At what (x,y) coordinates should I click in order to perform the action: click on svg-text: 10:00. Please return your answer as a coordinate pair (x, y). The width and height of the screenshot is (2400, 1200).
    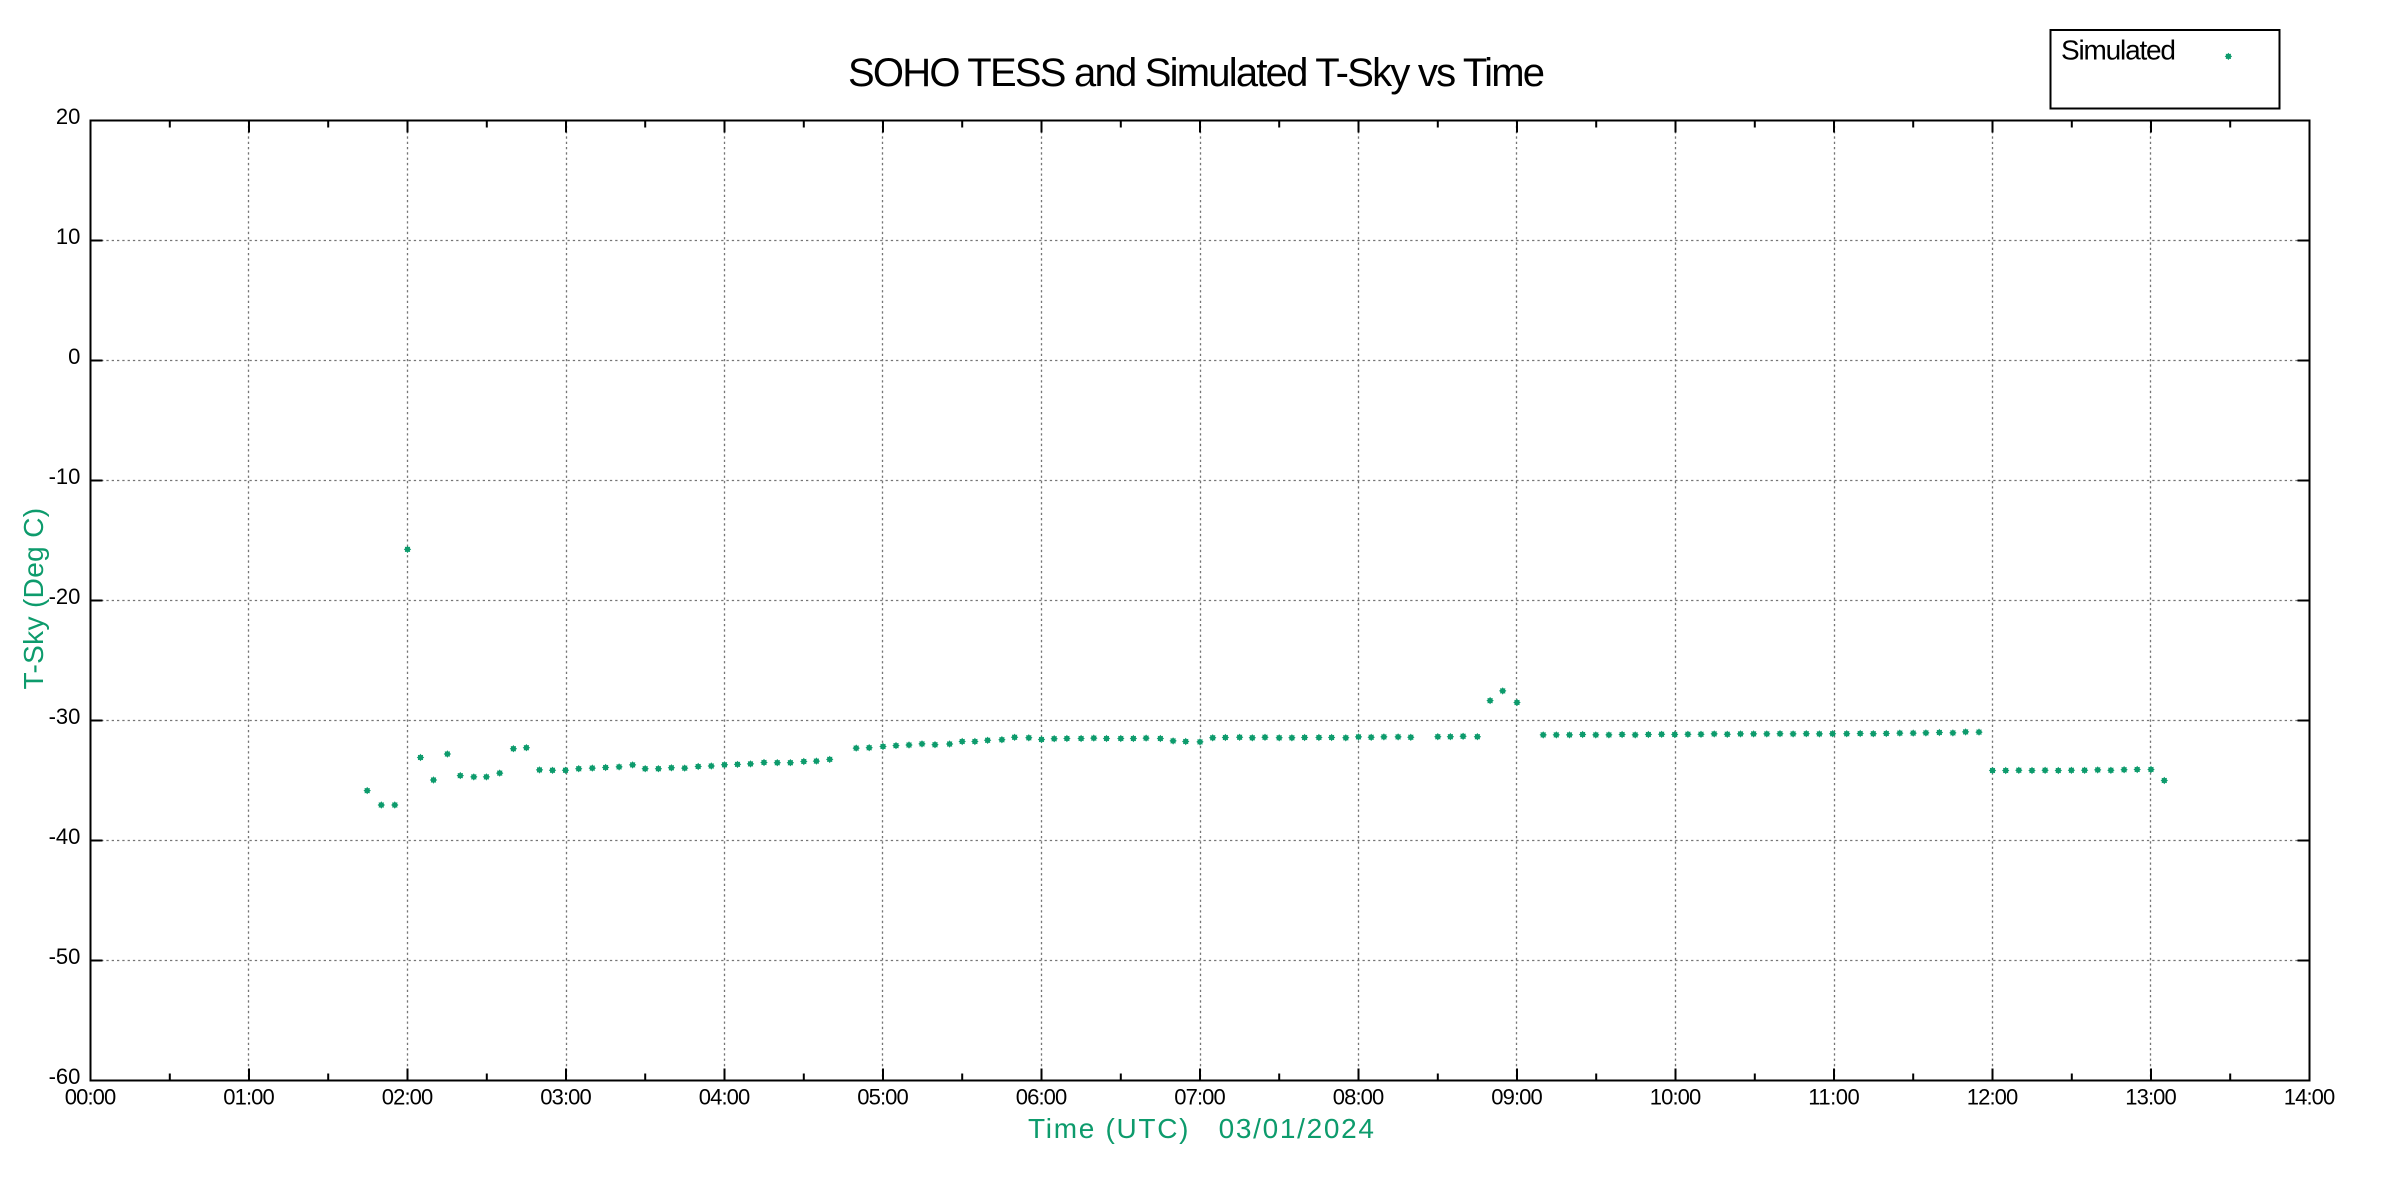
    Looking at the image, I should click on (1676, 1096).